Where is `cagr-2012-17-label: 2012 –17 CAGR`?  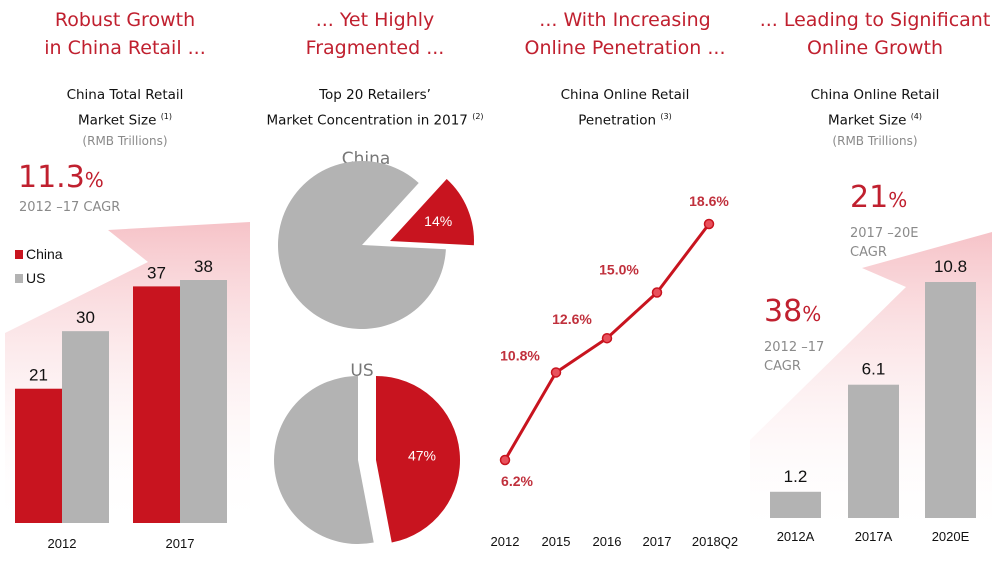
cagr-2012-17-label: 2012 –17 CAGR is located at coordinates (794, 357).